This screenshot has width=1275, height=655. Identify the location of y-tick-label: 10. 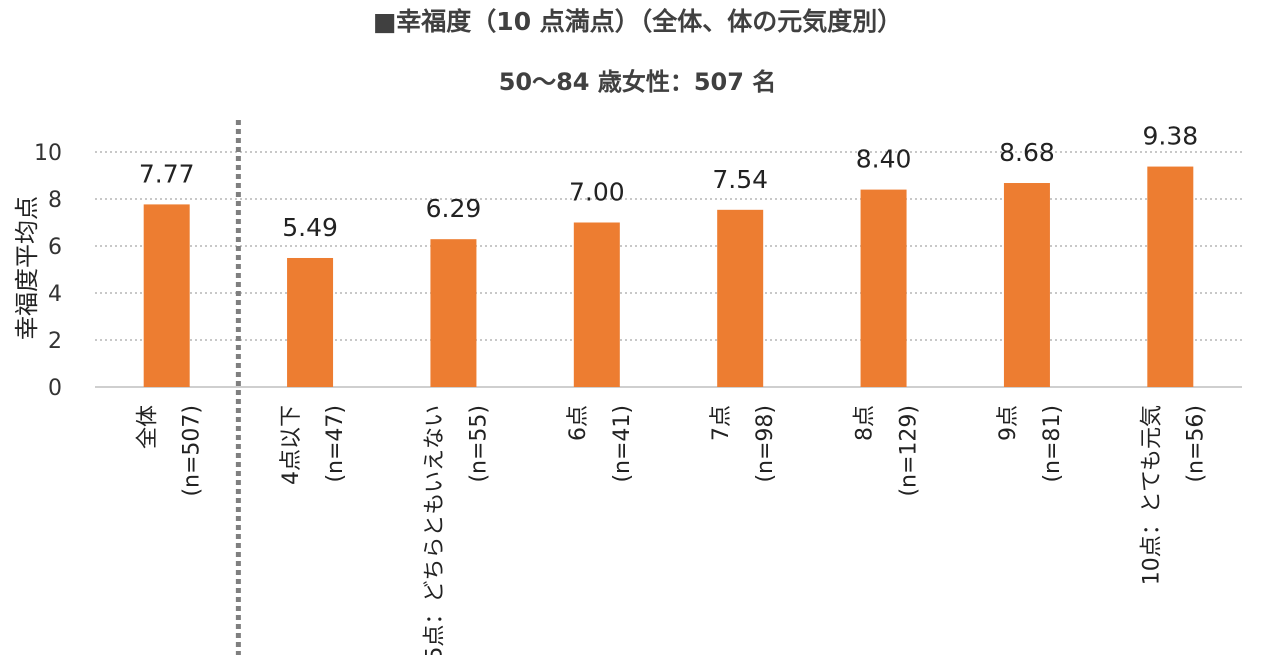
(48, 153).